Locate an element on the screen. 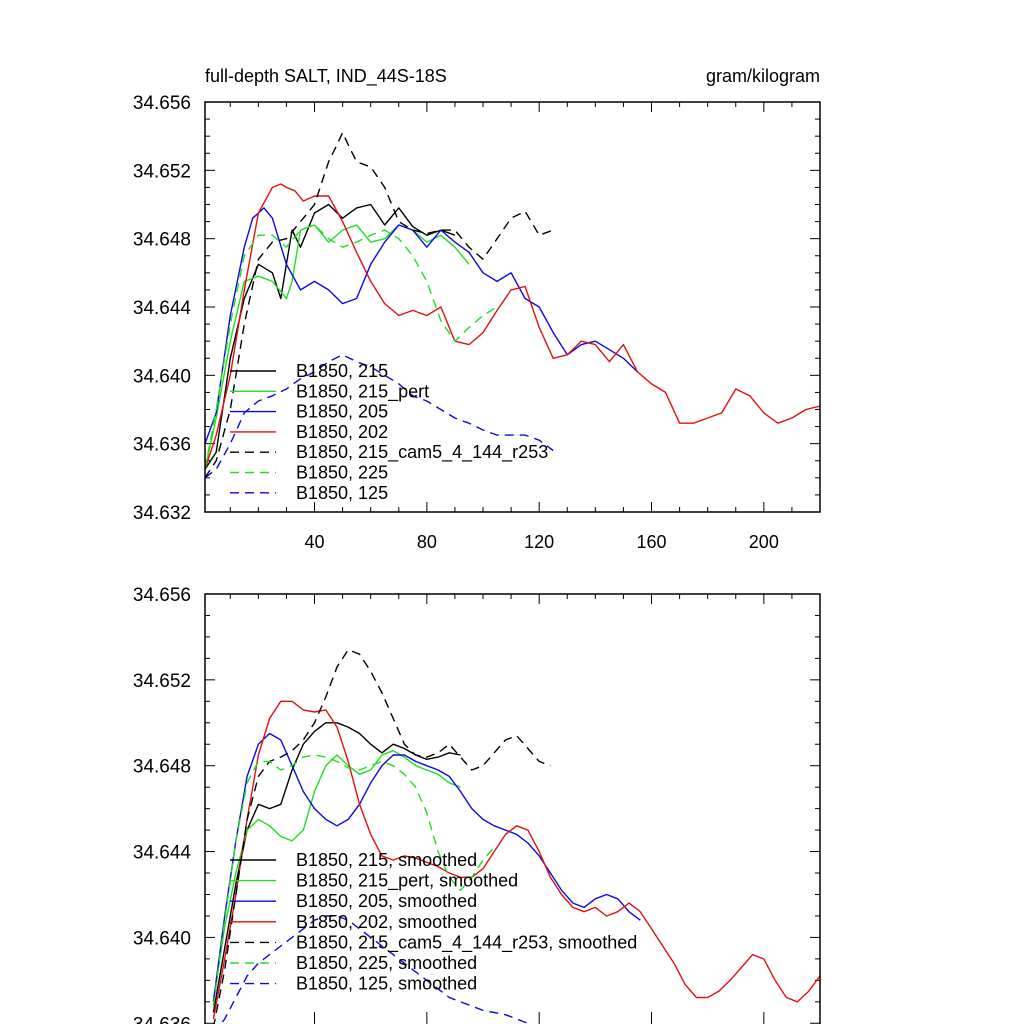 The height and width of the screenshot is (1024, 1024). x-tick-label: 200 is located at coordinates (764, 542).